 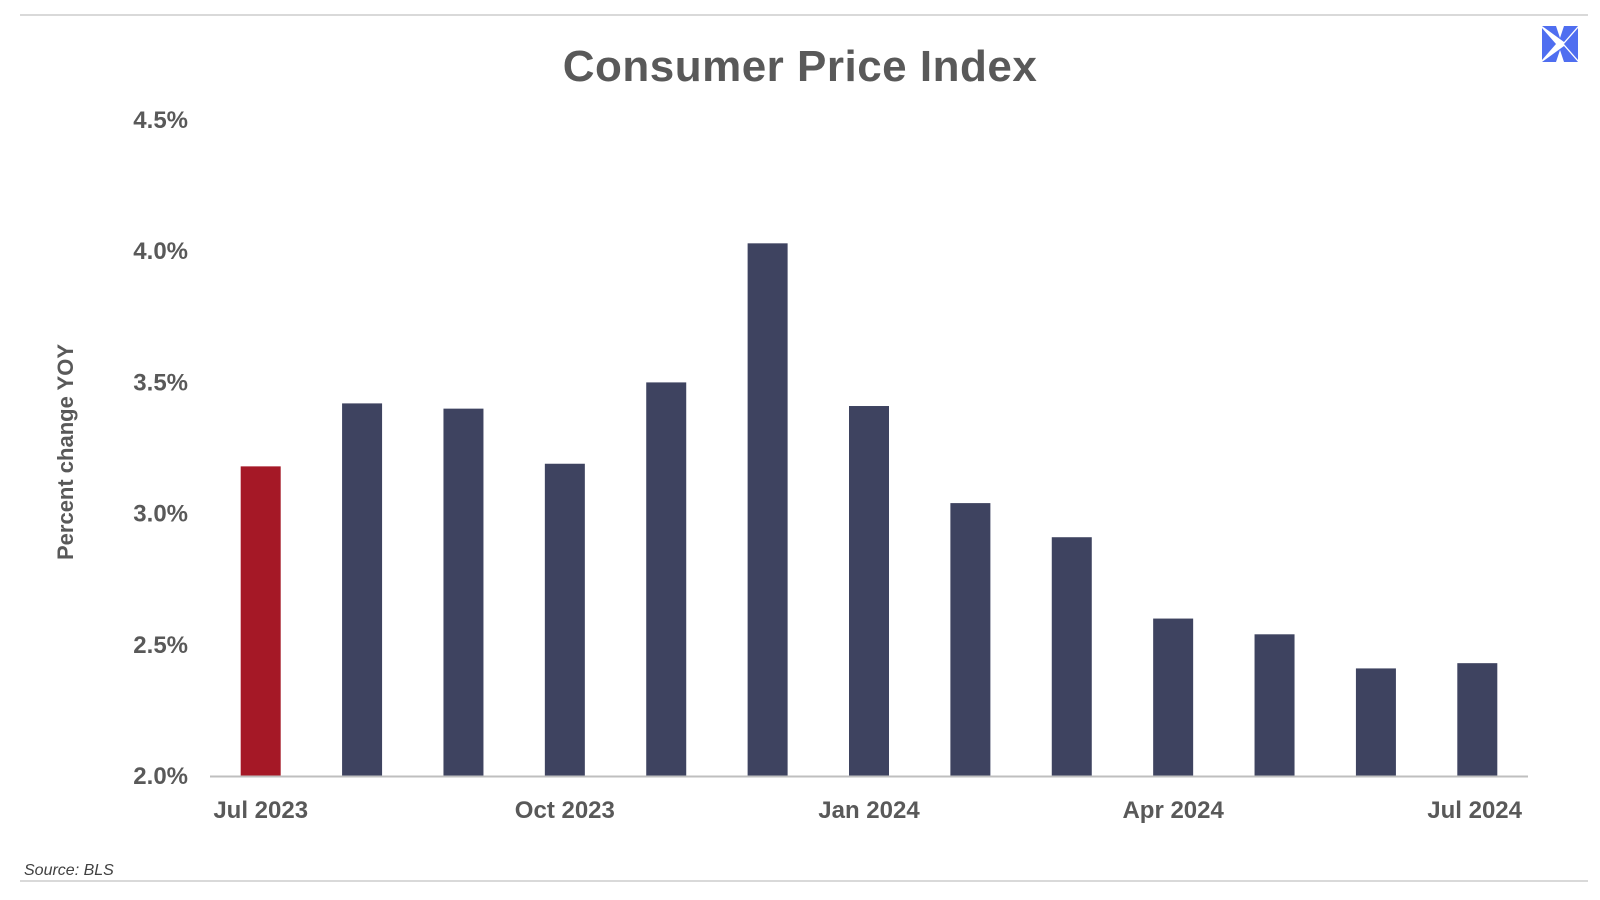 What do you see at coordinates (160, 514) in the screenshot?
I see `y-tick-label: 3.0%` at bounding box center [160, 514].